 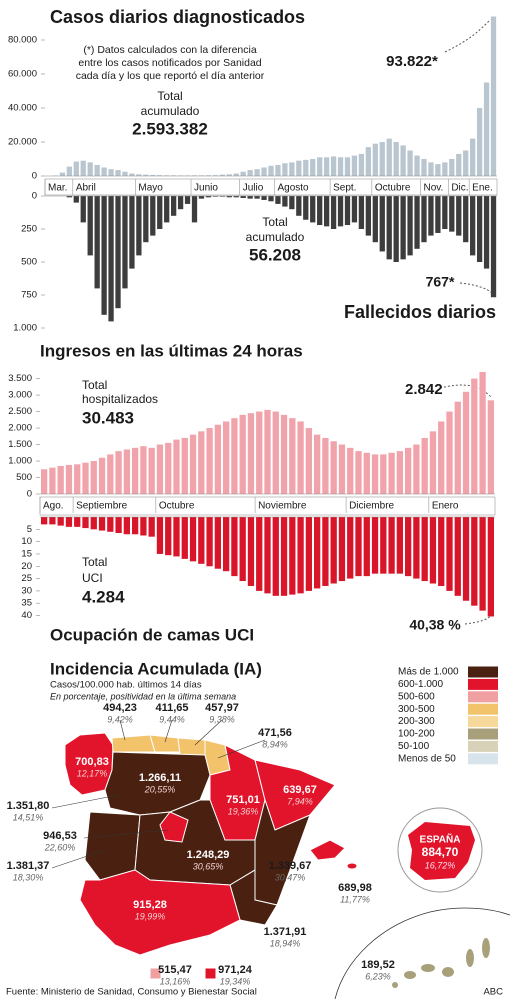 I want to click on spain-label: ESPAÑA, so click(x=440, y=839).